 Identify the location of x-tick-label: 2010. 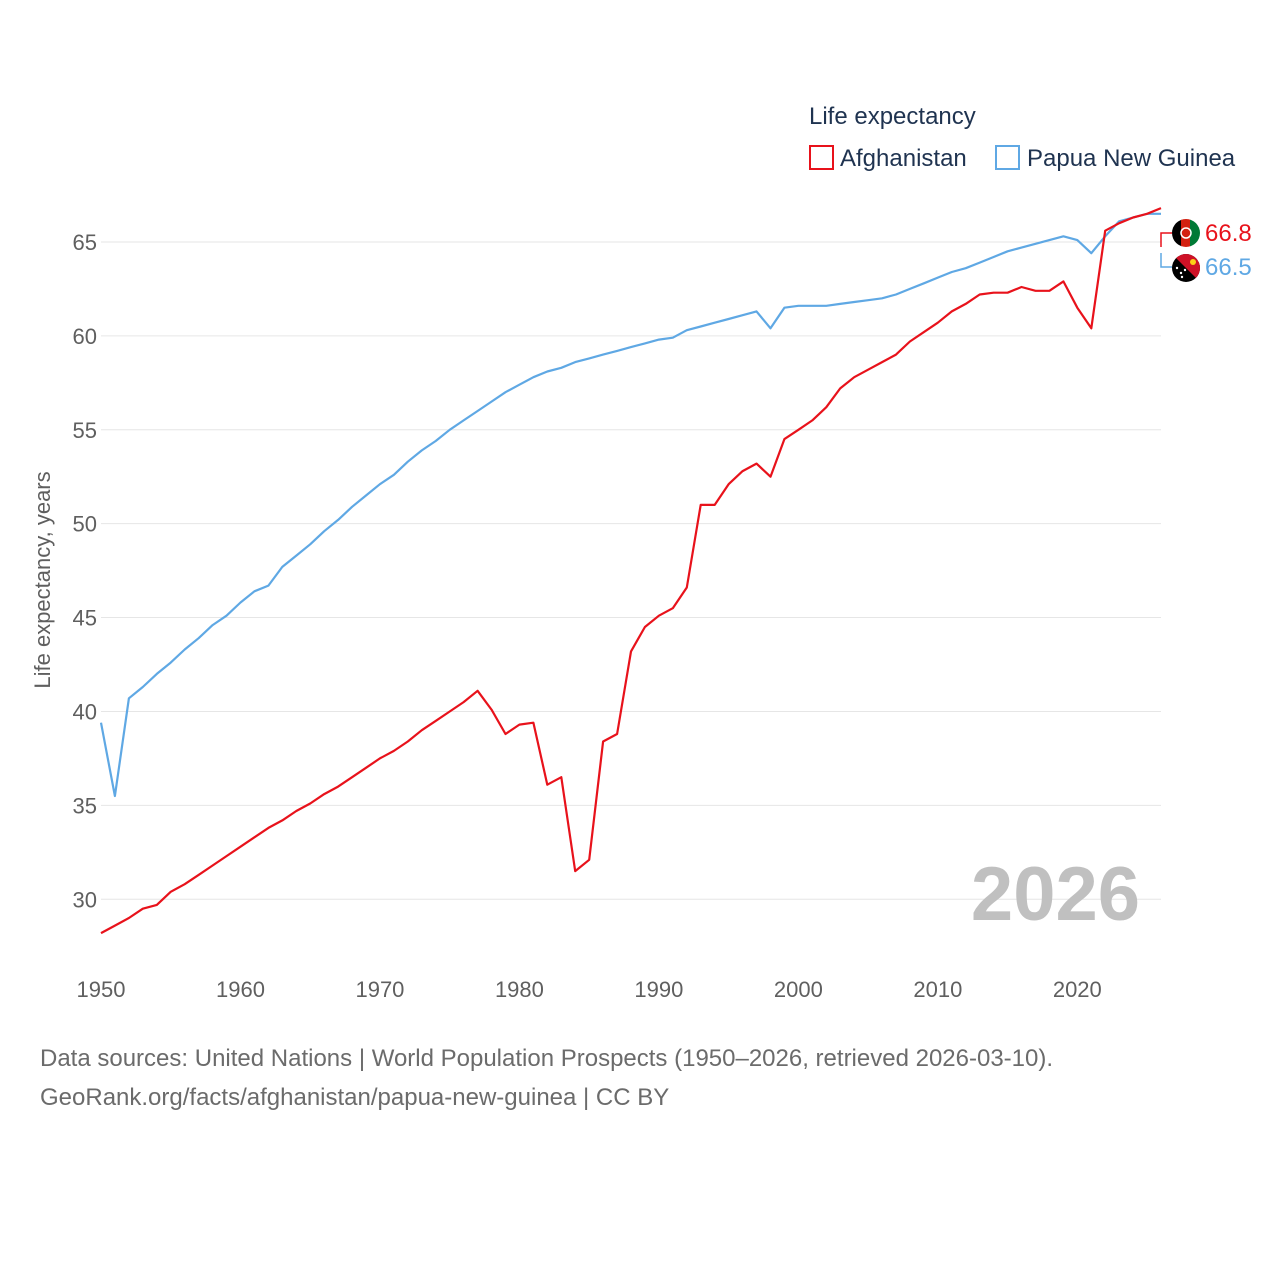
(937, 989).